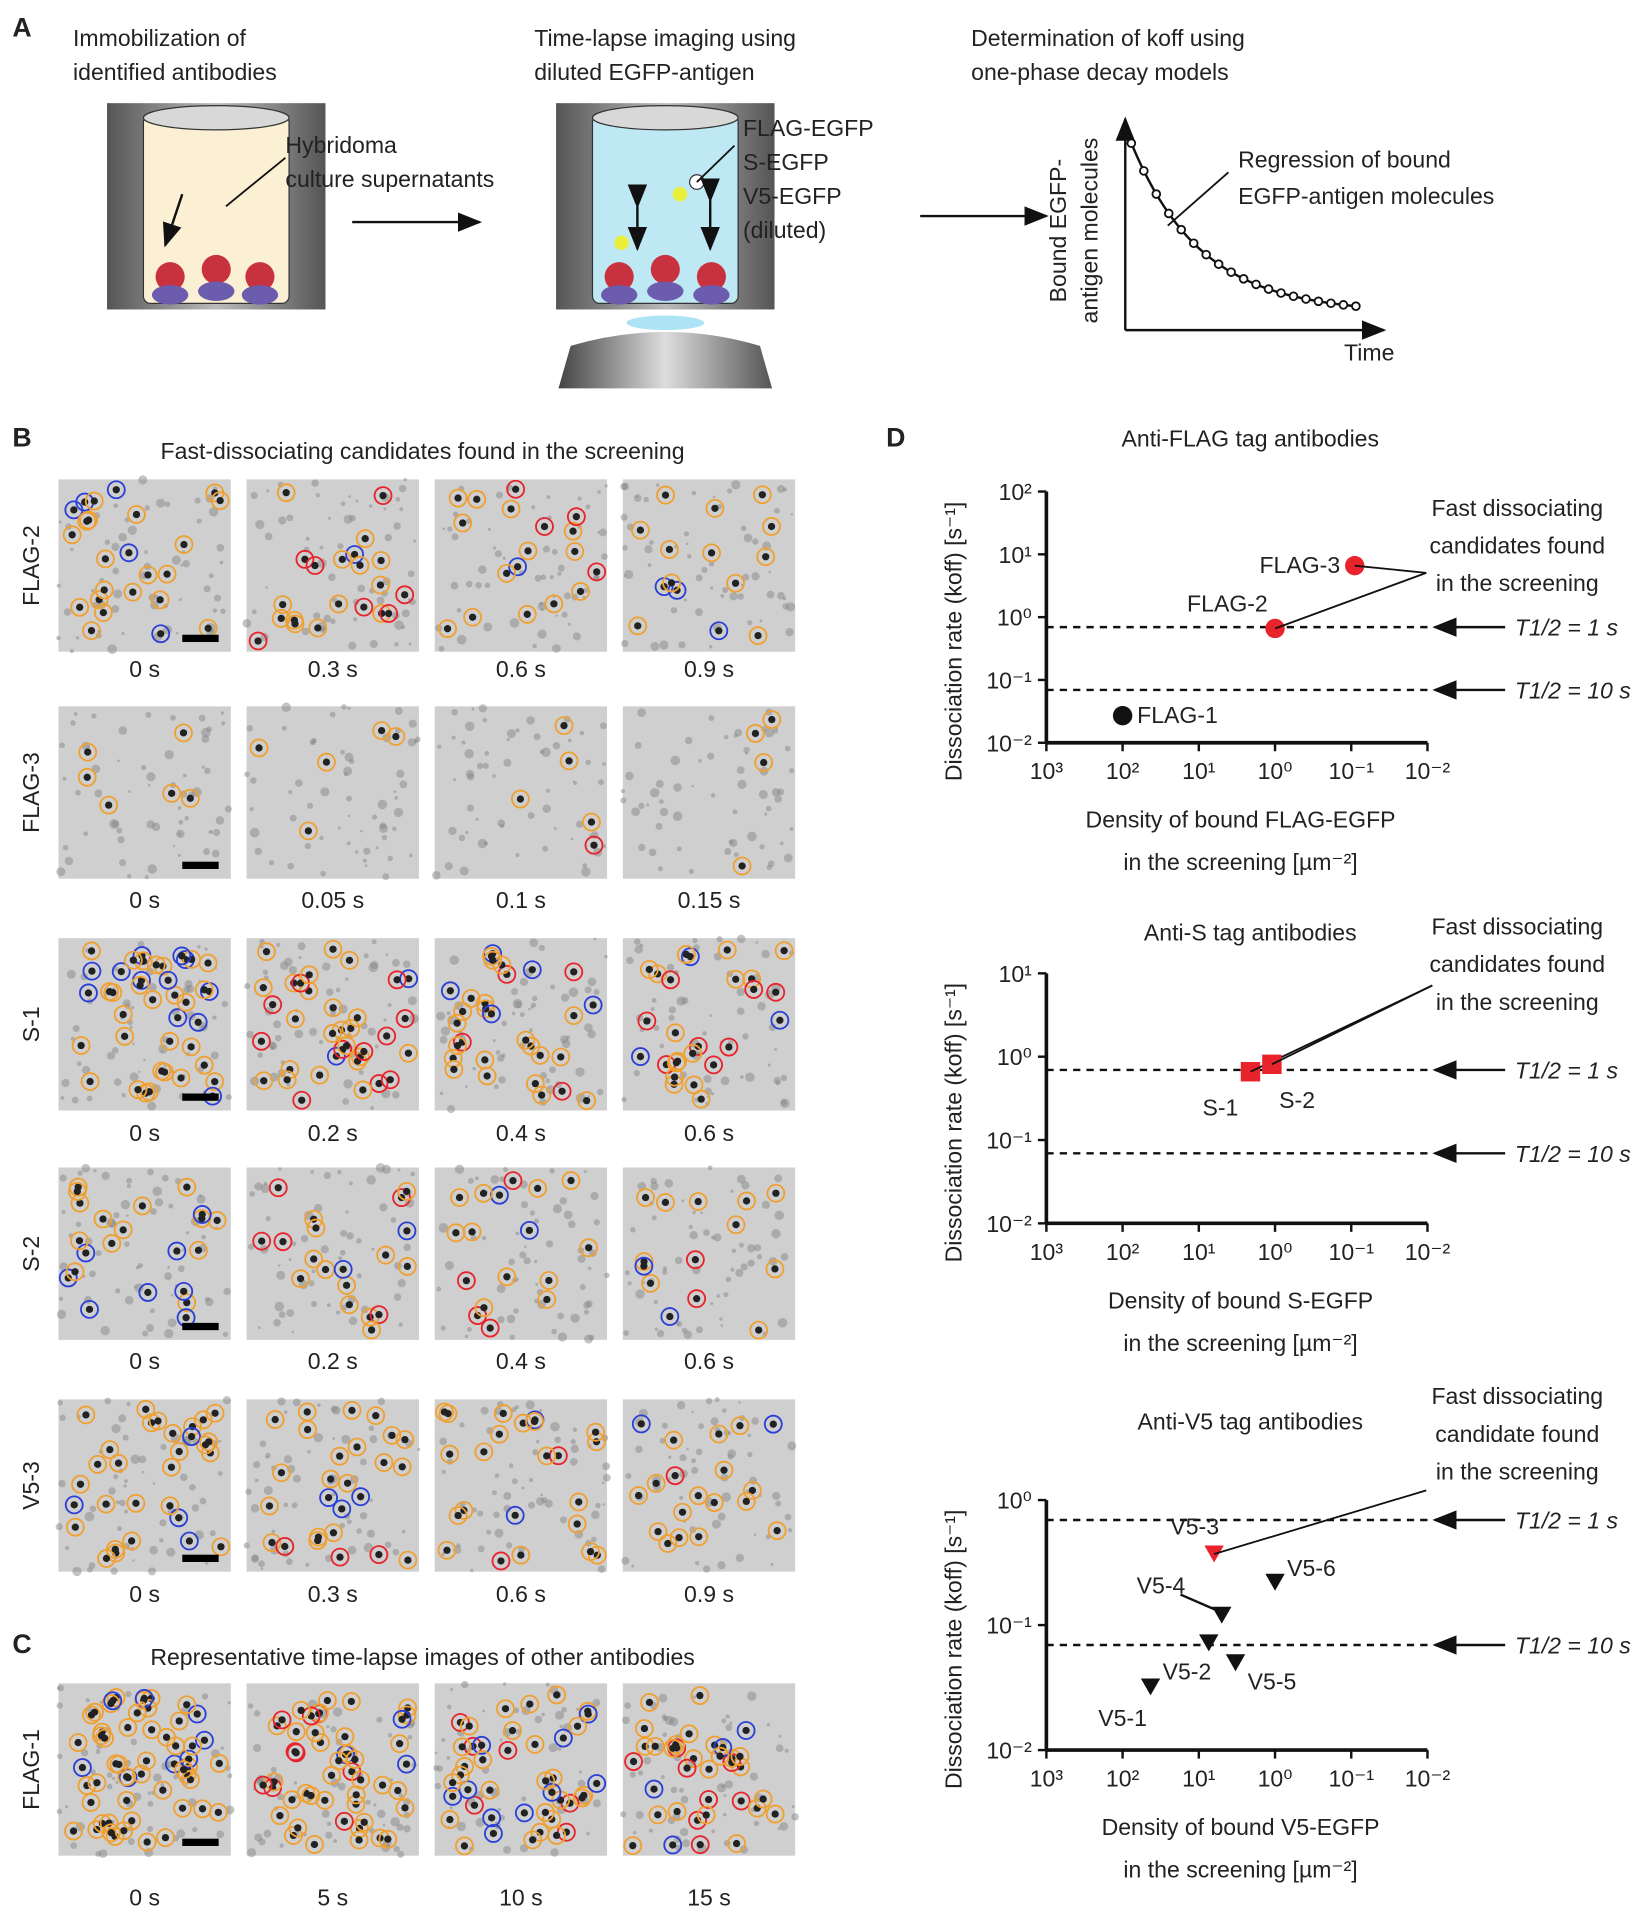  Describe the element at coordinates (1240, 862) in the screenshot. I see `x-axis-label: in the screening [µm⁻²]` at that location.